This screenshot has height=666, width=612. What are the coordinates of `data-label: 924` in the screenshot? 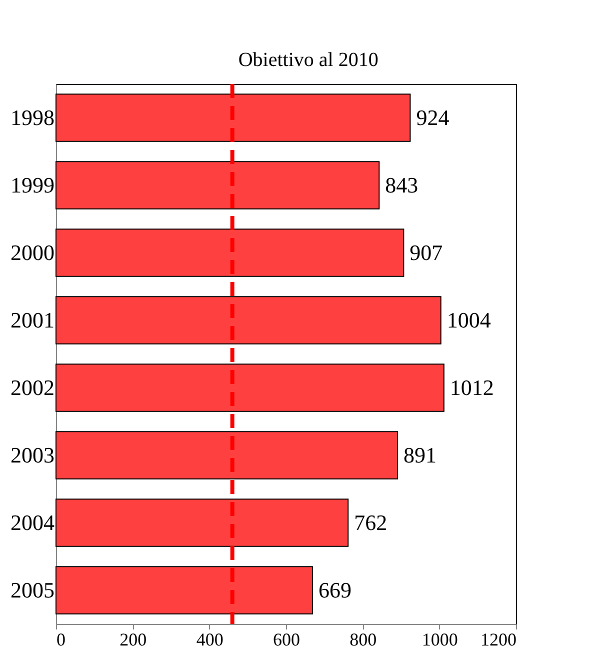 It's located at (433, 117).